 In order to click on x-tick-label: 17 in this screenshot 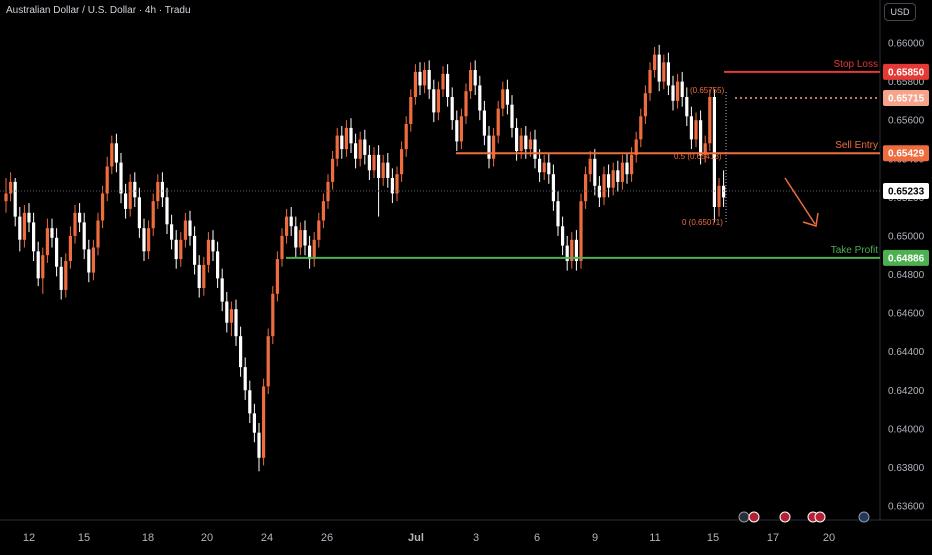, I will do `click(773, 538)`.